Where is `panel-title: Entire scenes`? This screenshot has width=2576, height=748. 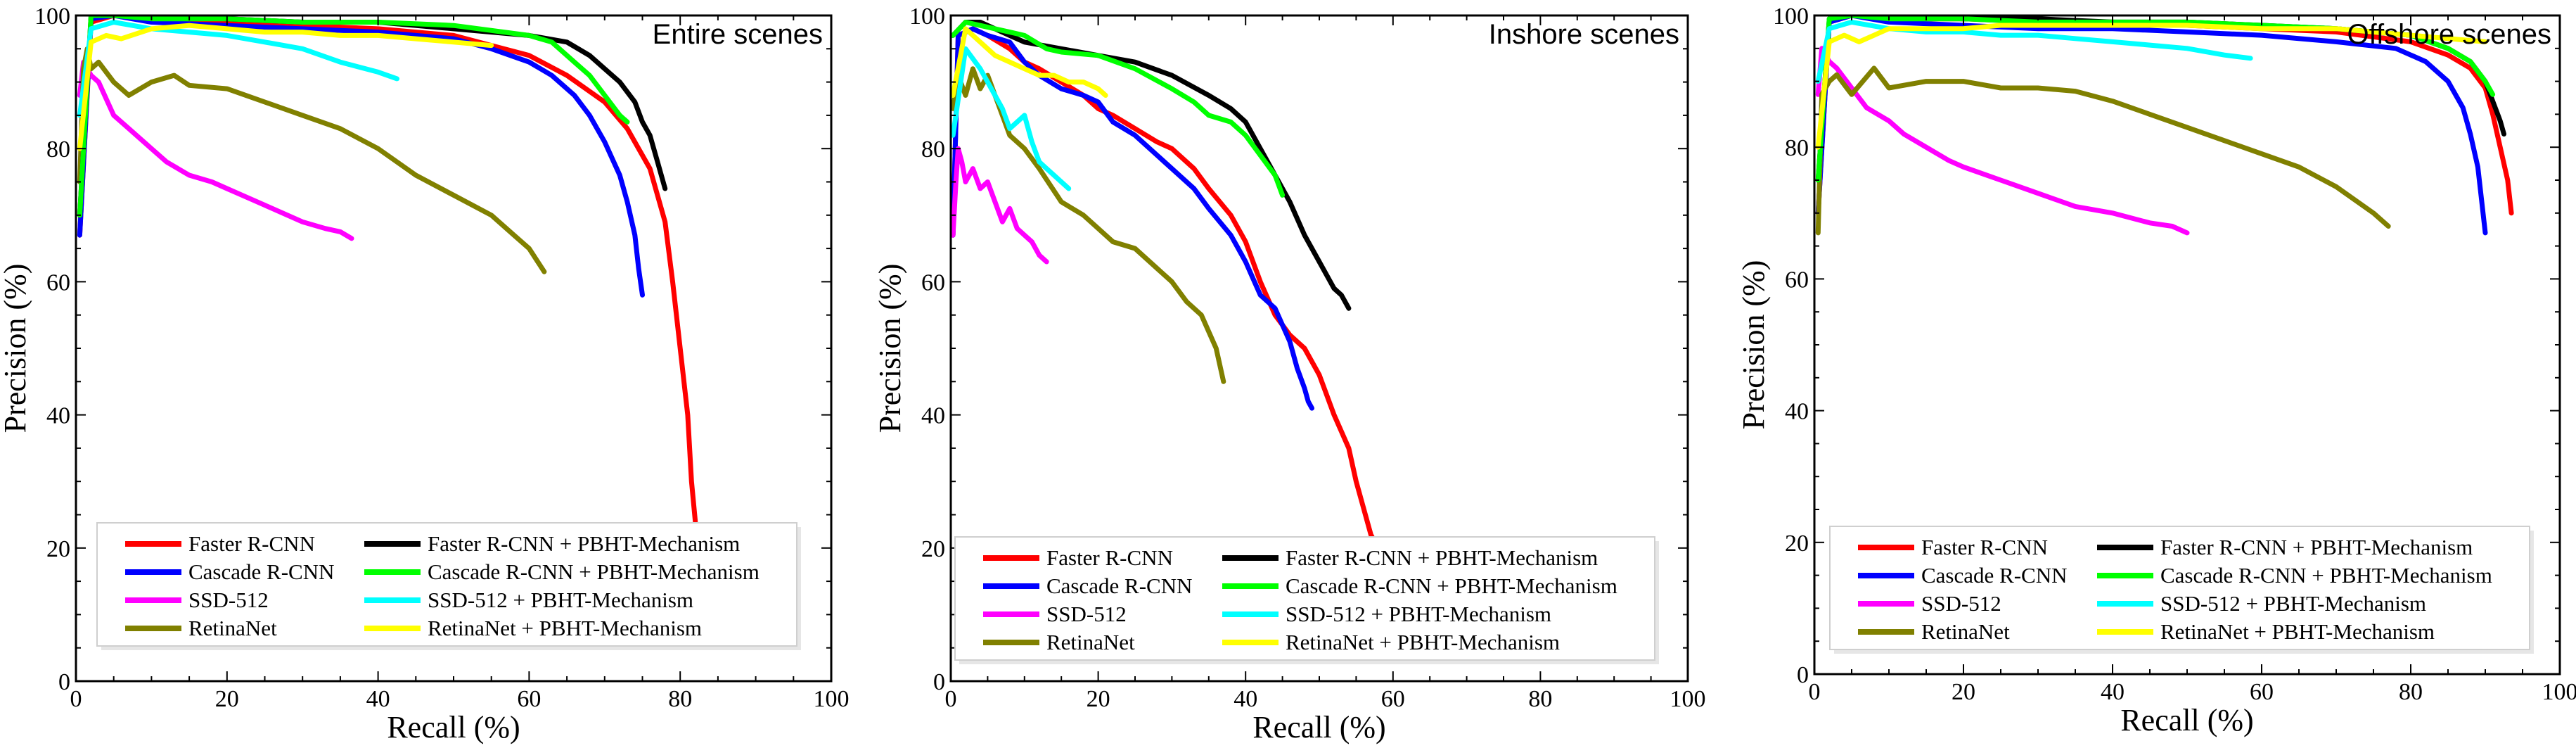 panel-title: Entire scenes is located at coordinates (738, 34).